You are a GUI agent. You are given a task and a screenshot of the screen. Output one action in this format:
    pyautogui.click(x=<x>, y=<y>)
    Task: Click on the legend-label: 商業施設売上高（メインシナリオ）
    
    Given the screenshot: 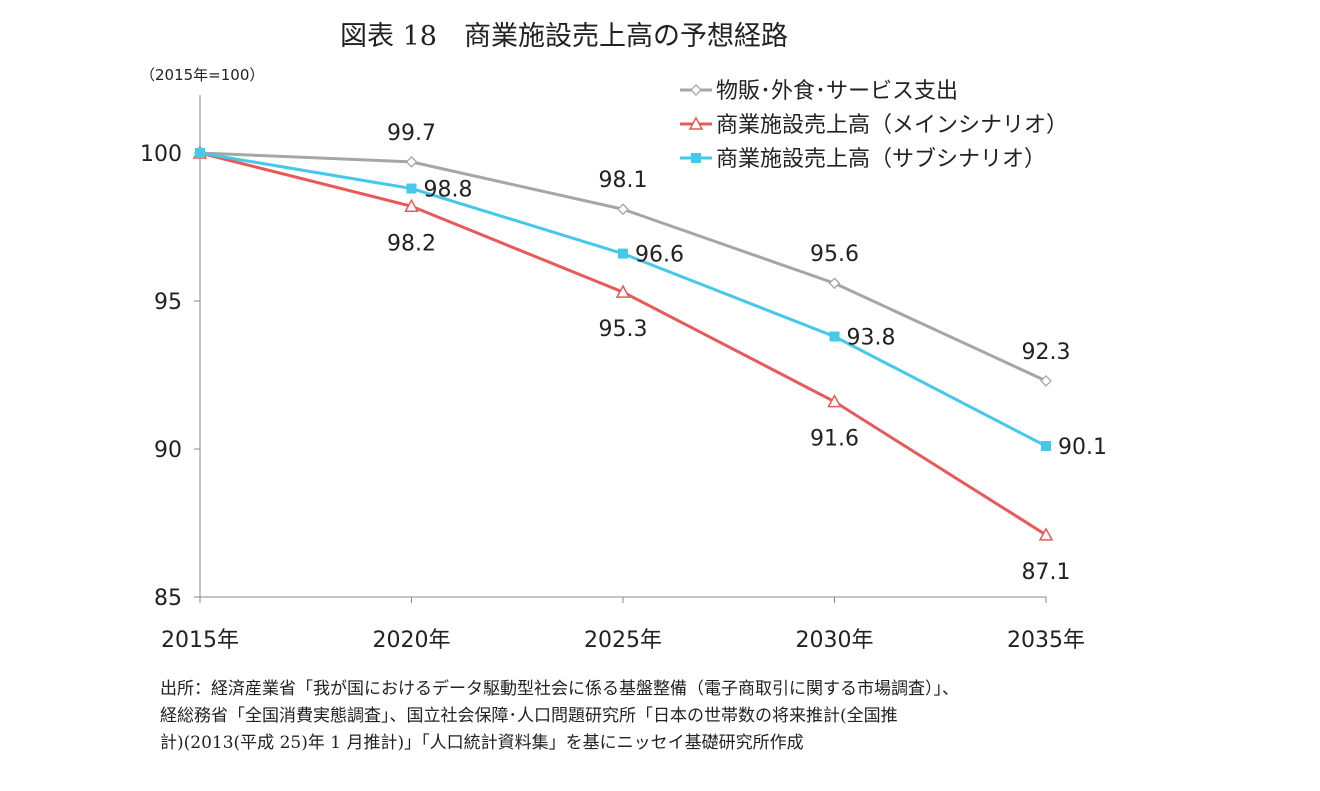 What is the action you would take?
    pyautogui.click(x=892, y=125)
    